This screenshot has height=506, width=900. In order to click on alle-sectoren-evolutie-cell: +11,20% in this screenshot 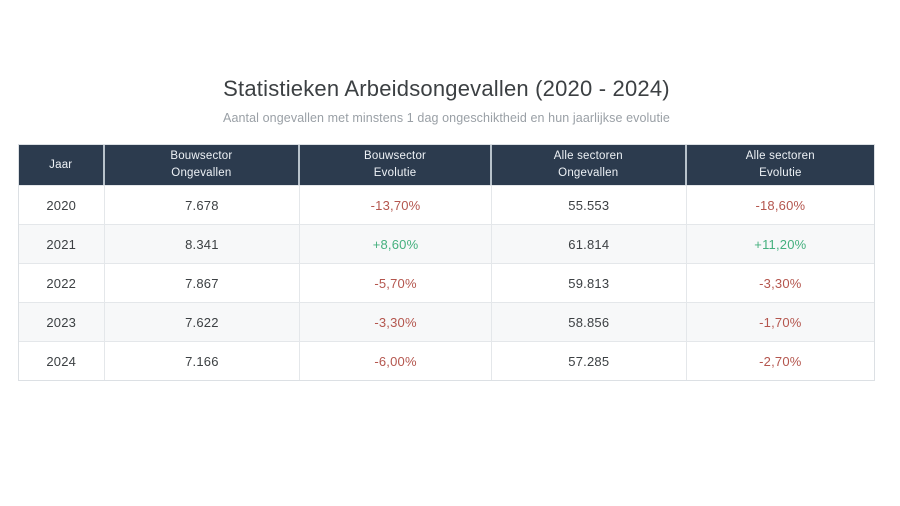, I will do `click(780, 244)`.